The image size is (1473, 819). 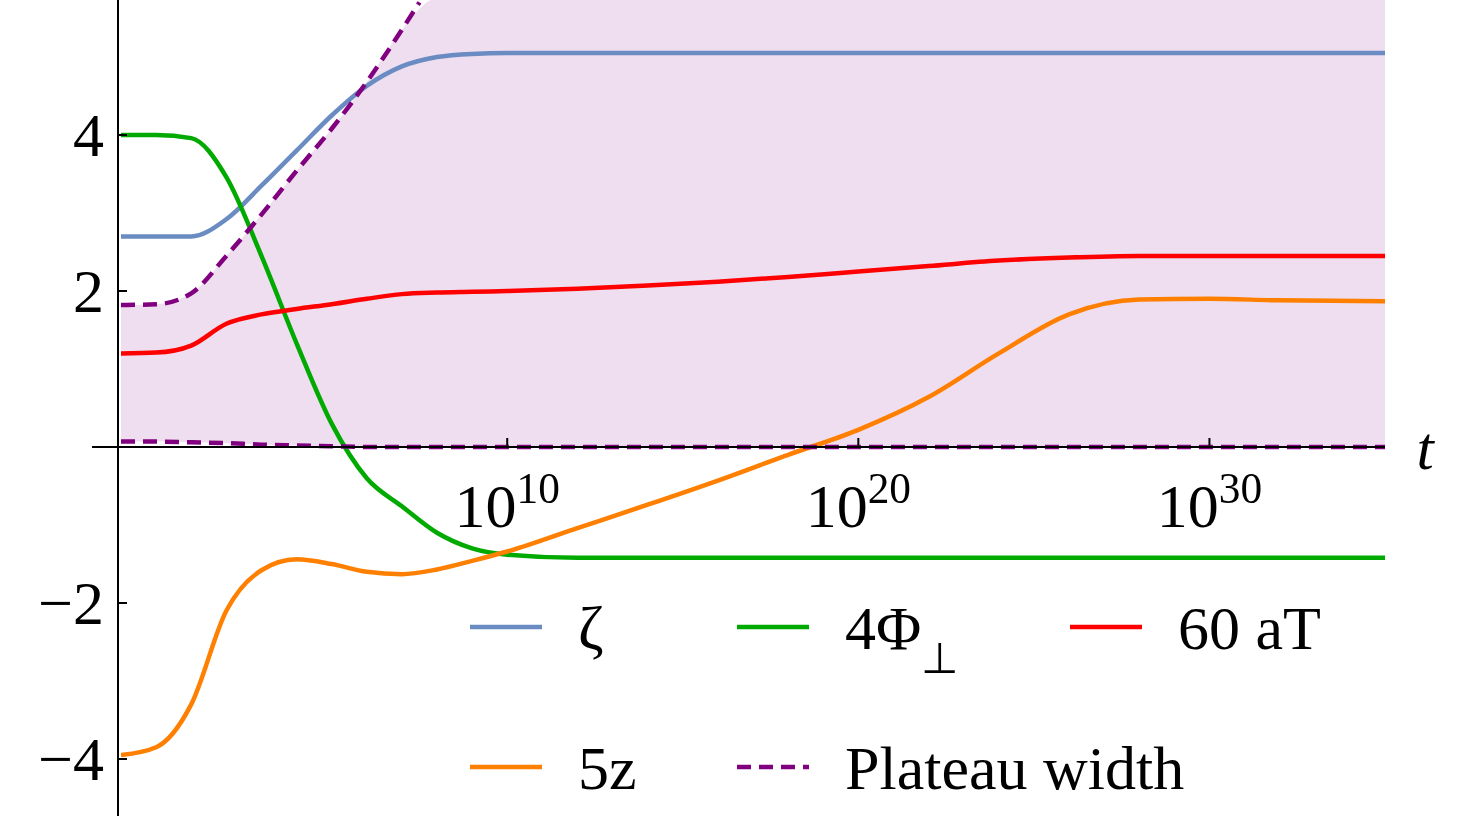 I want to click on x-tick-label: 10$^{30}$, so click(x=1209, y=502).